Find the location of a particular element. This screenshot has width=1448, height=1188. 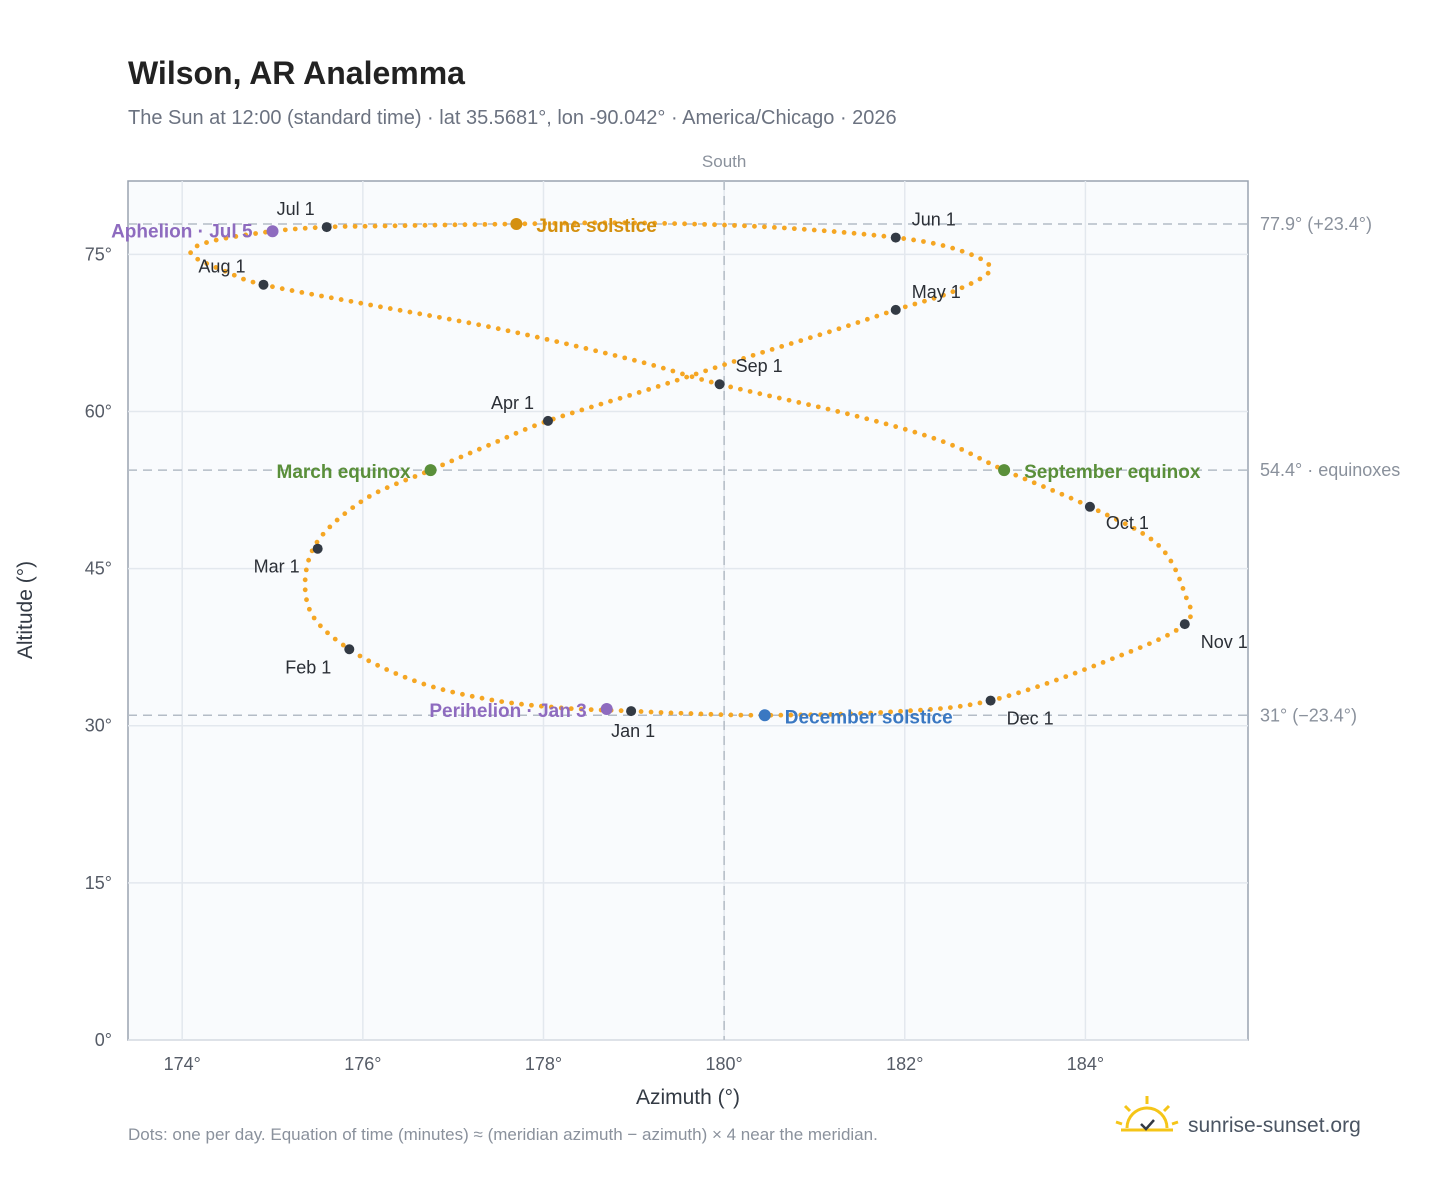

event-label: June solstice is located at coordinates (596, 226).